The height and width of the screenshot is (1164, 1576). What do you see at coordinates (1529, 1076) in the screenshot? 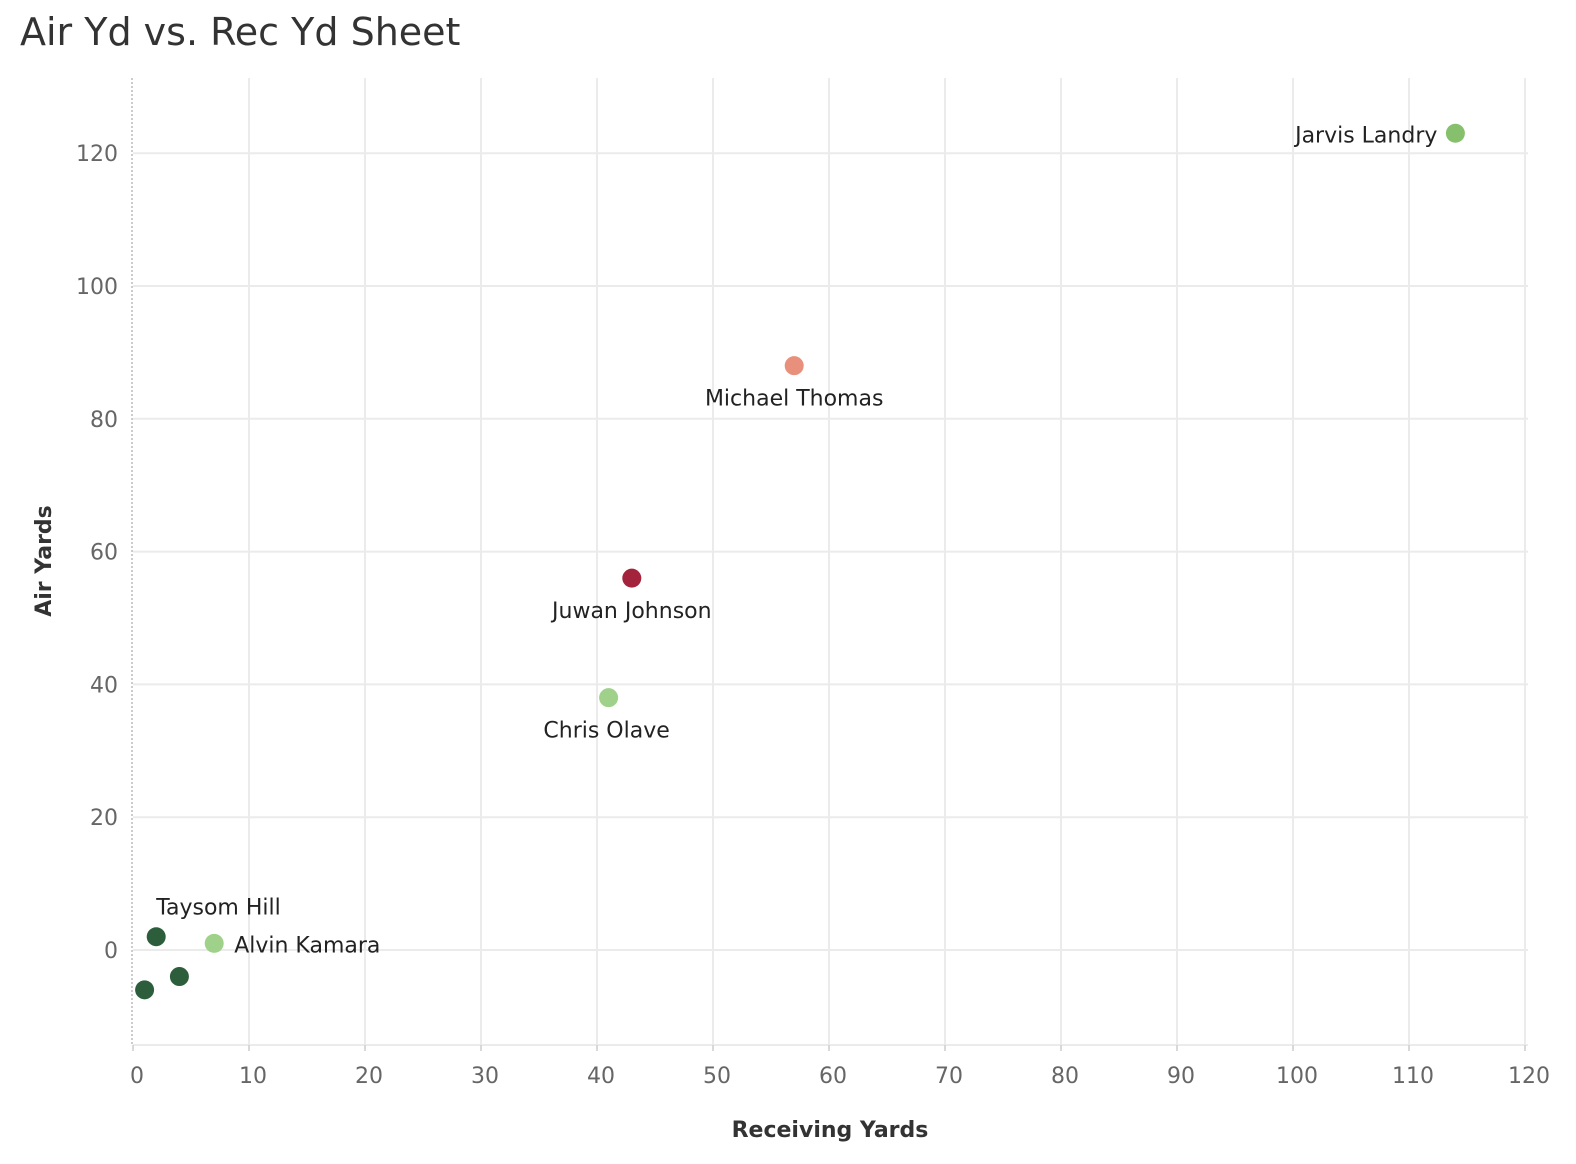
I see `x-tick-label: 120` at bounding box center [1529, 1076].